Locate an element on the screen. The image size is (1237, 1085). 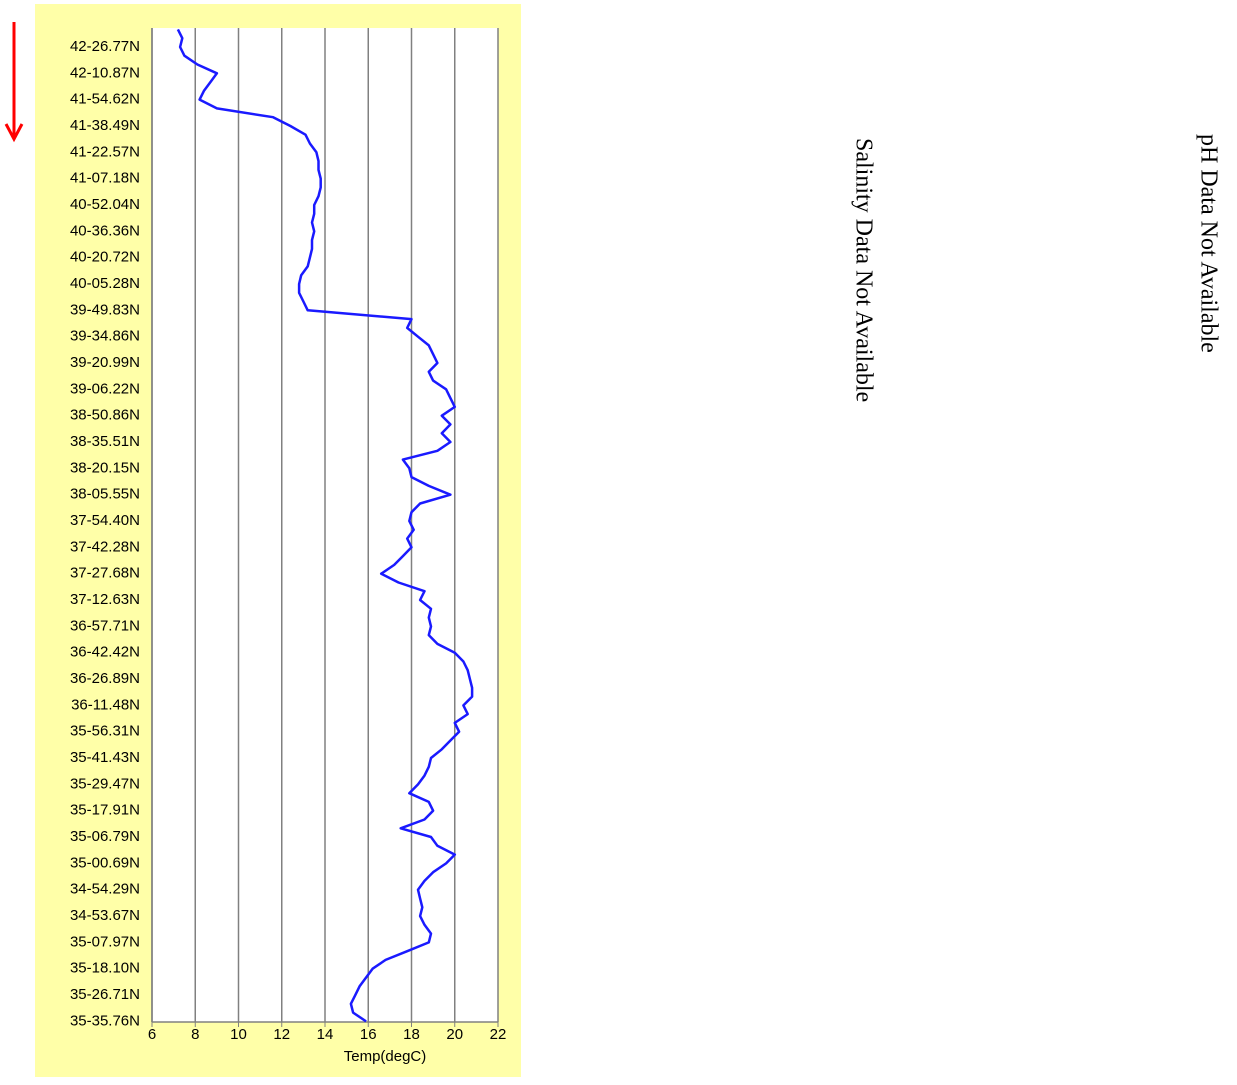
y-tick-label: 42-10.87N is located at coordinates (105, 72).